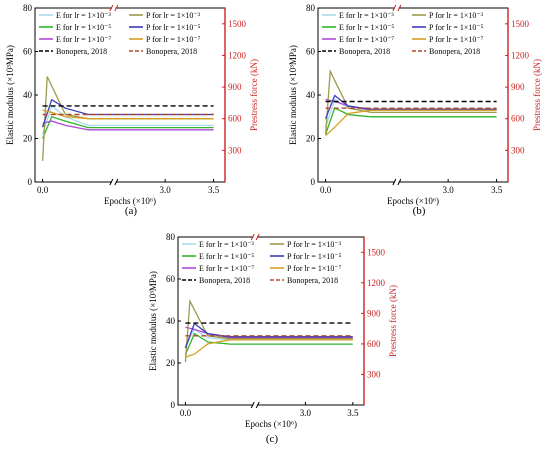  What do you see at coordinates (131, 211) in the screenshot?
I see `panel-label: (a)` at bounding box center [131, 211].